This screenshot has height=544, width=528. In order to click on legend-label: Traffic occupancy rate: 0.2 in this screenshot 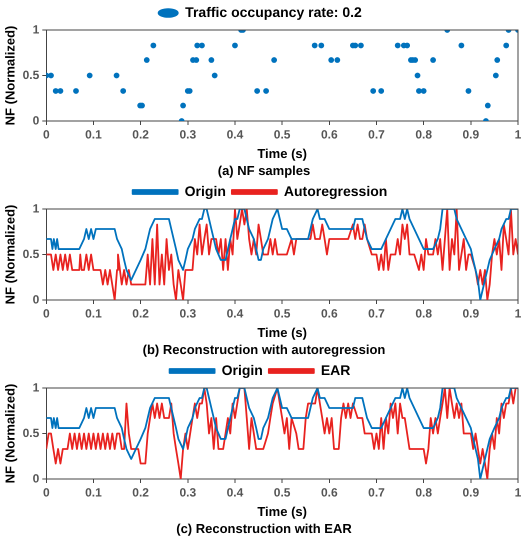, I will do `click(273, 12)`.